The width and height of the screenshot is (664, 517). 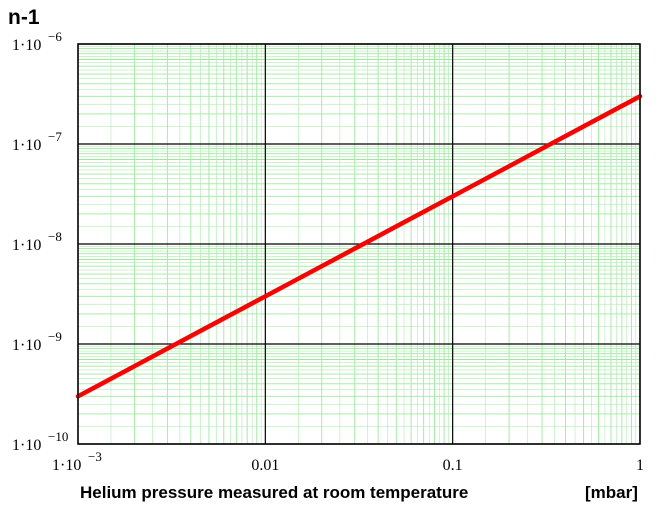 What do you see at coordinates (58, 436) in the screenshot?
I see `y-tick-label-exponent: −10` at bounding box center [58, 436].